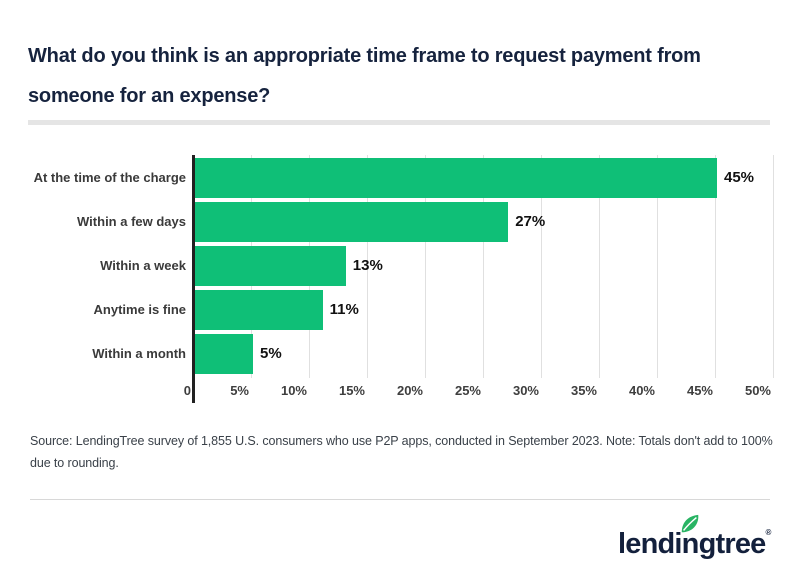 The height and width of the screenshot is (573, 800). Describe the element at coordinates (239, 390) in the screenshot. I see `x-axis-tick-label: 5%` at that location.